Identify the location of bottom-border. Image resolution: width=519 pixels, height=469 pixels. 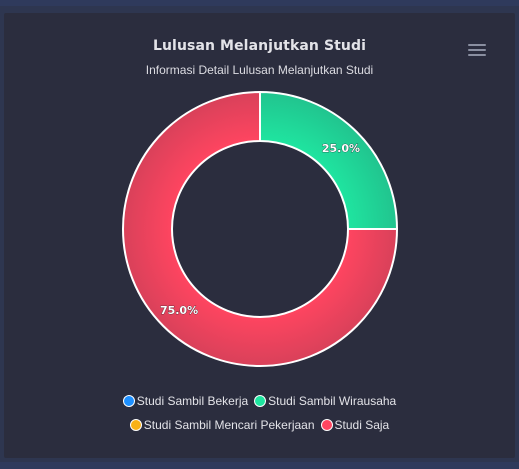
(259, 465).